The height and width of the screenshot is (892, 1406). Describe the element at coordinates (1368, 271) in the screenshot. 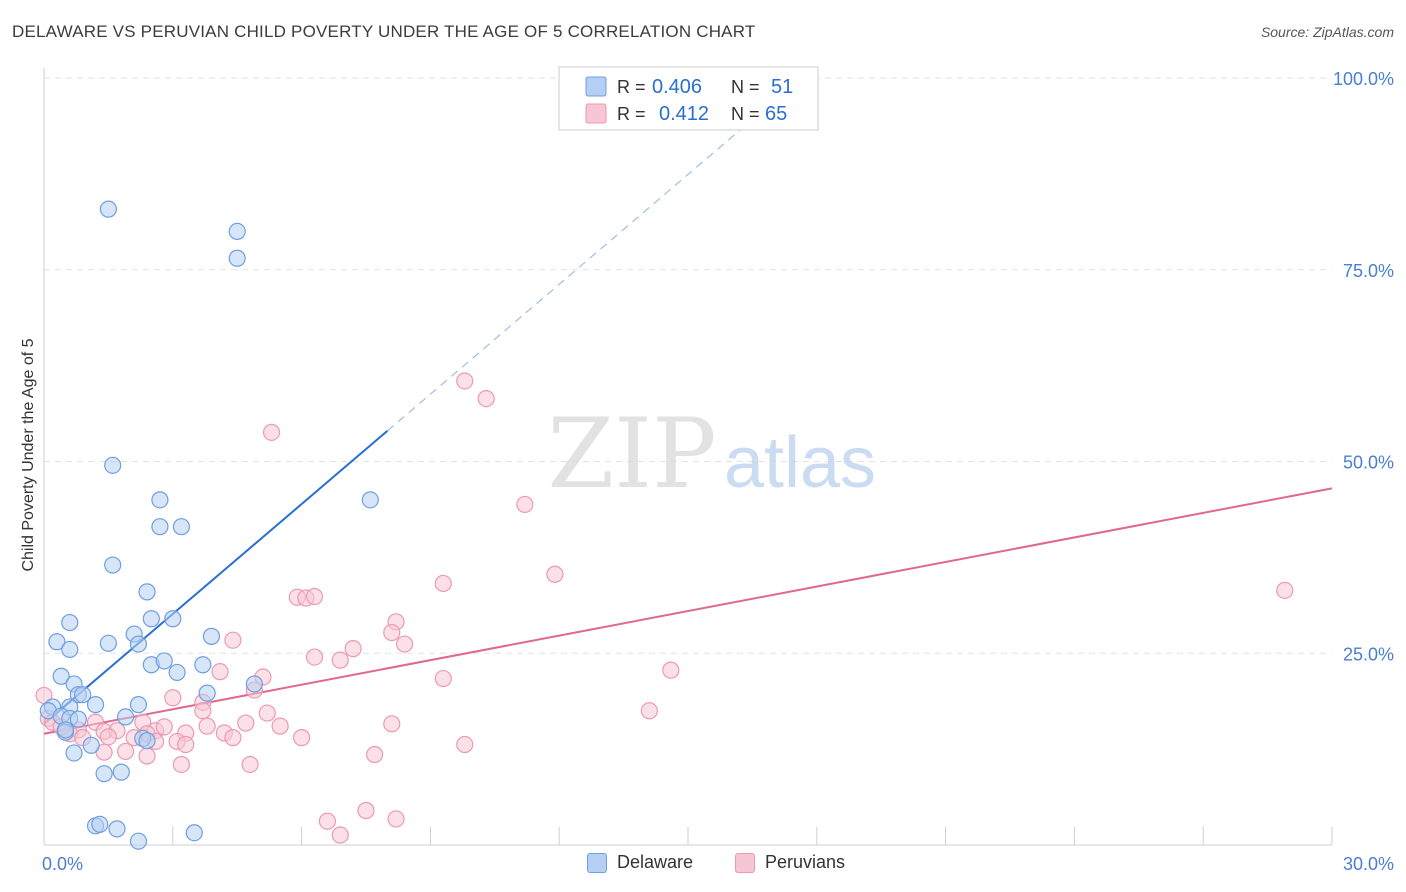

I see `y-tick-label: 75.0%` at that location.